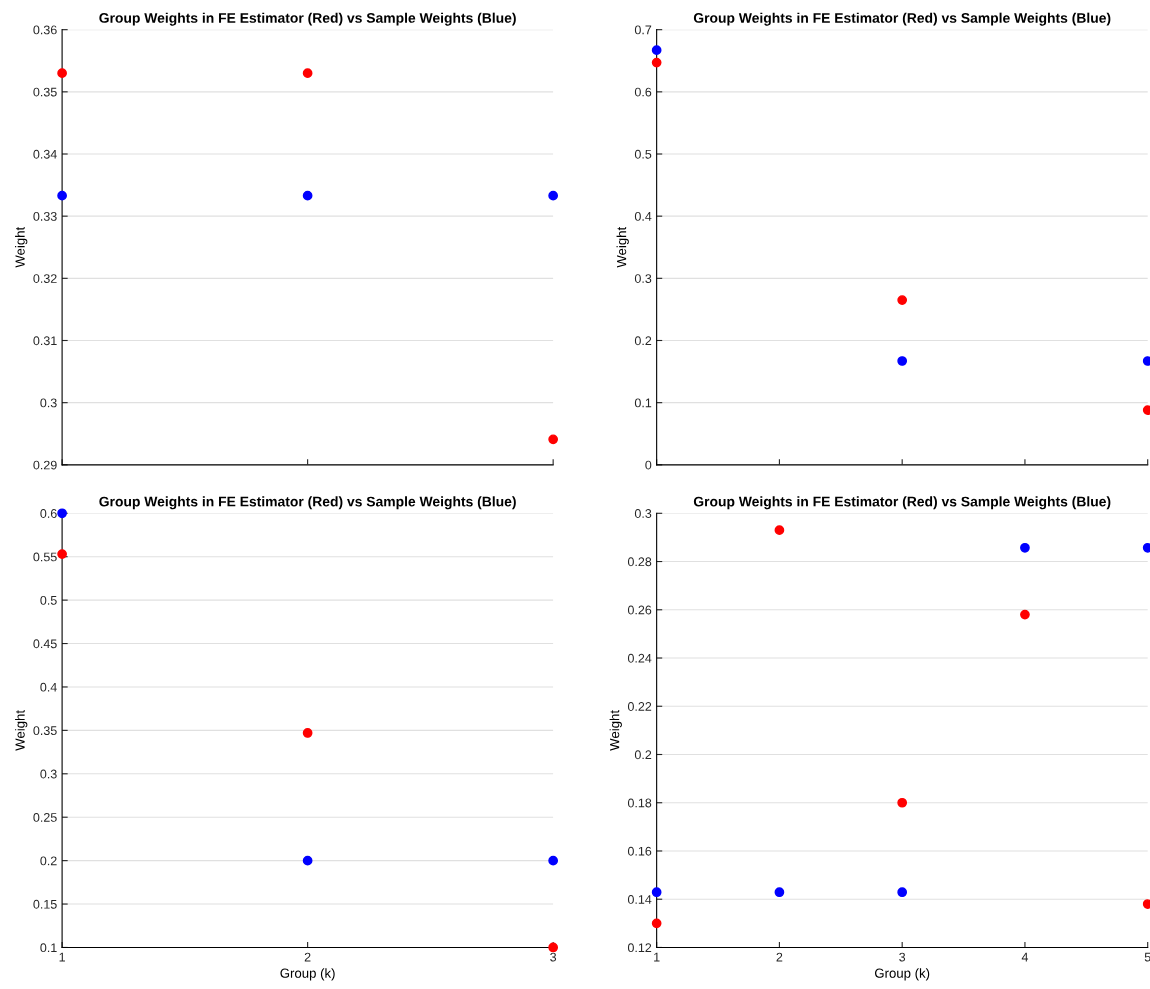  What do you see at coordinates (45, 30) in the screenshot?
I see `y-tick-label: 0.36` at bounding box center [45, 30].